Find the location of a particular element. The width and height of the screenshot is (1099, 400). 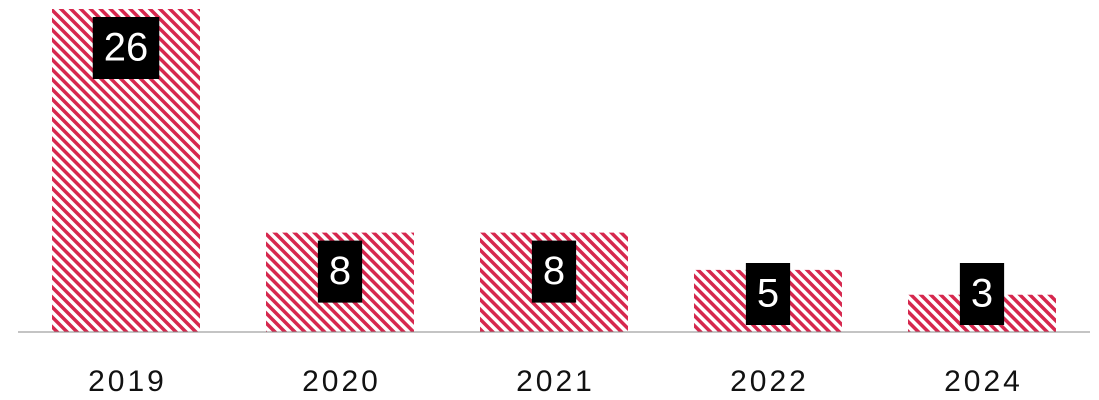

data-label: 5 is located at coordinates (768, 294).